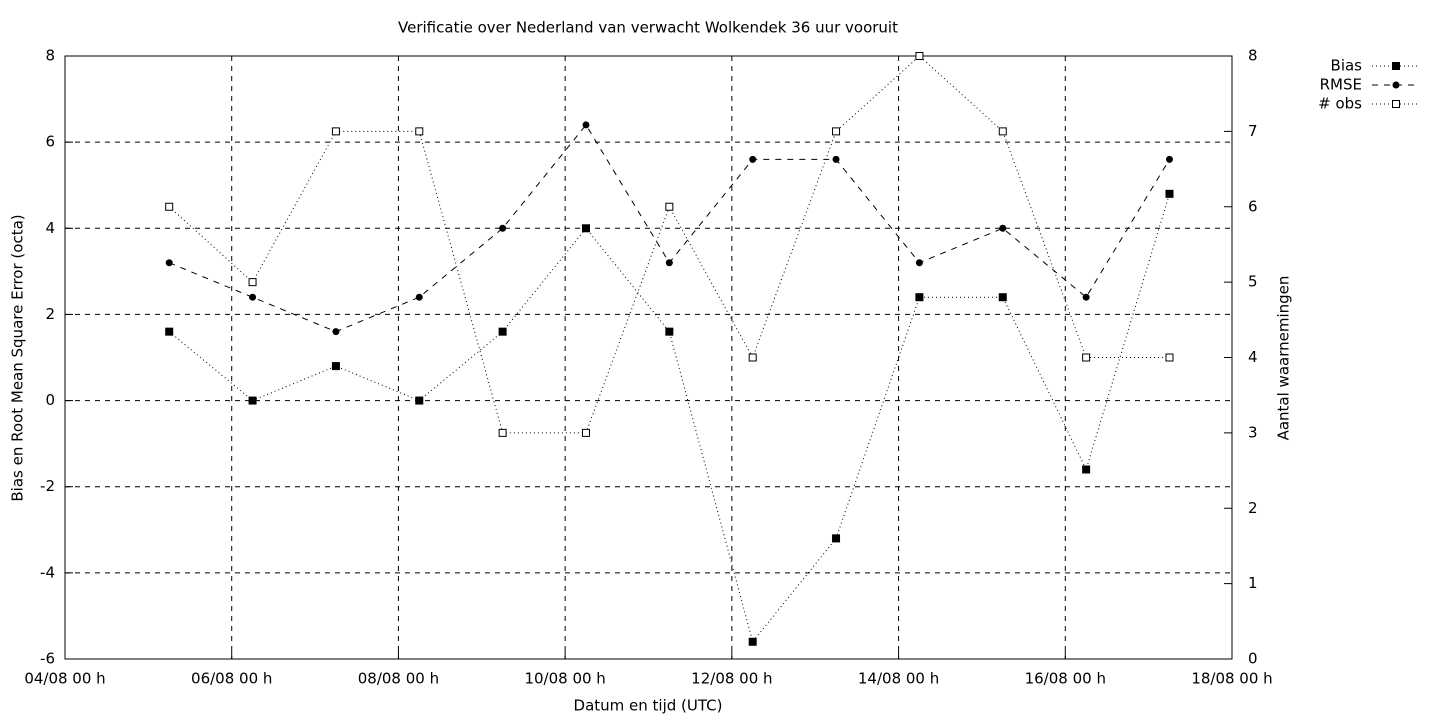 The height and width of the screenshot is (724, 1440). What do you see at coordinates (1253, 583) in the screenshot?
I see `y2-tick-label: 1` at bounding box center [1253, 583].